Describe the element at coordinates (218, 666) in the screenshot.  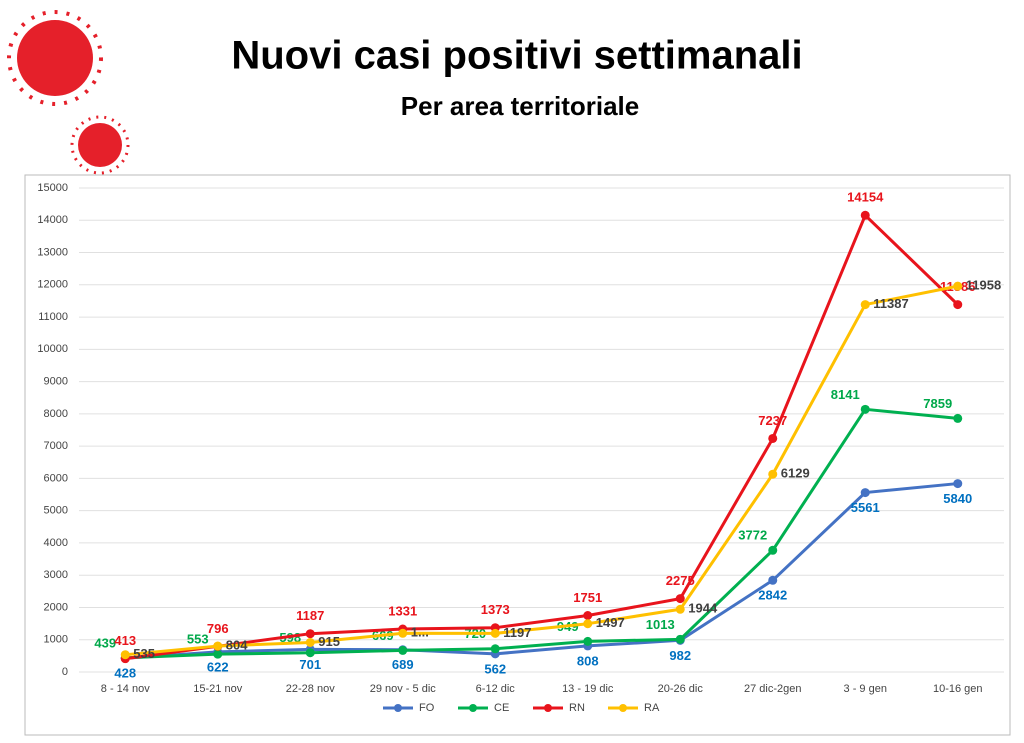
I see `data-label: 622` at that location.